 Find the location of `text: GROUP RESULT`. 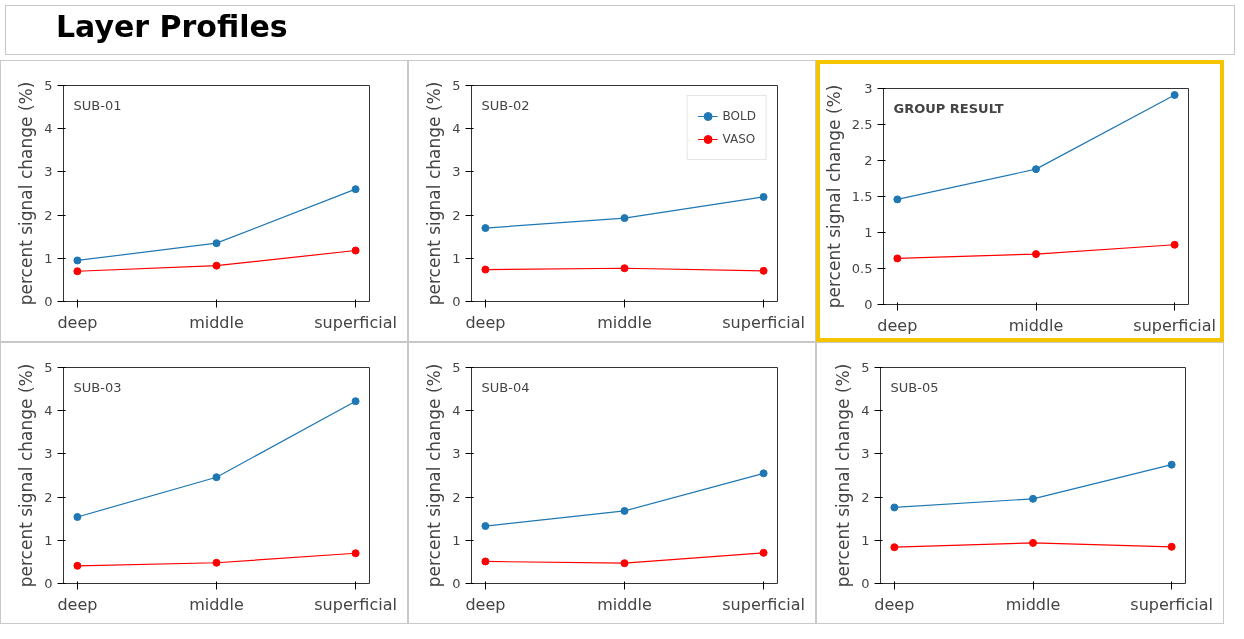

text: GROUP RESULT is located at coordinates (948, 108).